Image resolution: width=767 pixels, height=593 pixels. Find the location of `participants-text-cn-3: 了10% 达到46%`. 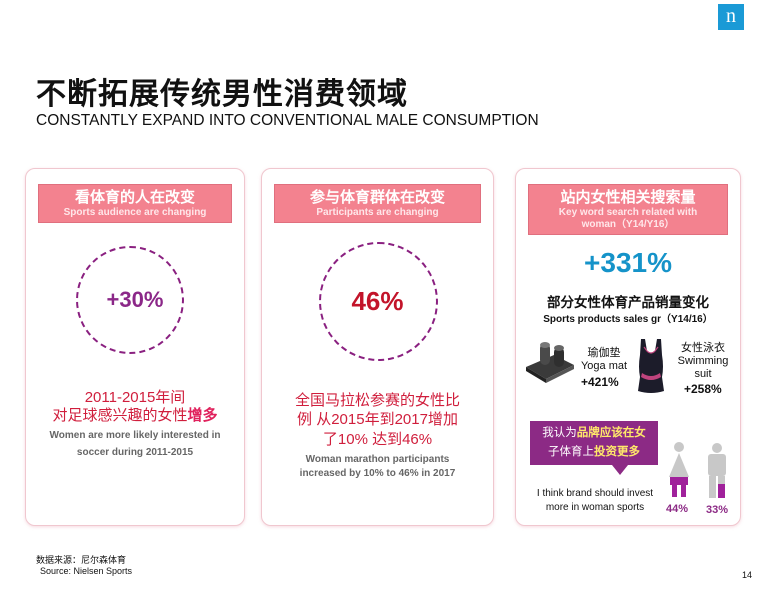

participants-text-cn-3: 了10% 达到46% is located at coordinates (377, 439).